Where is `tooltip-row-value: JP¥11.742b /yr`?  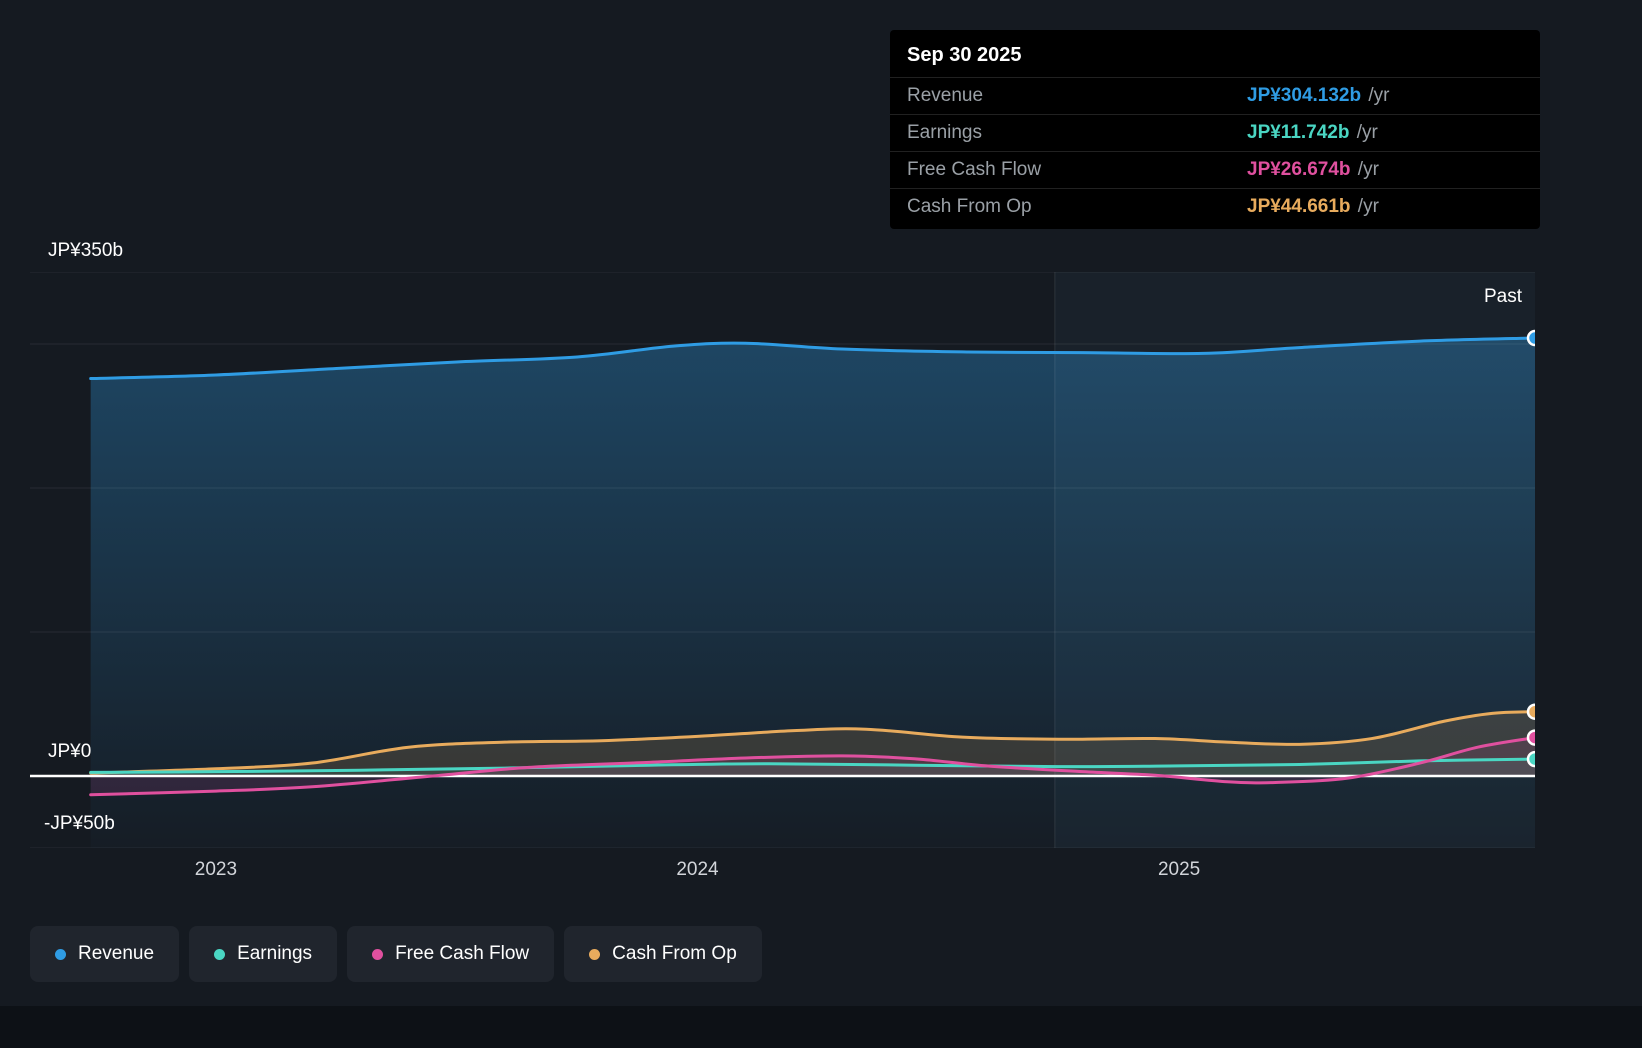 tooltip-row-value: JP¥11.742b /yr is located at coordinates (1312, 132).